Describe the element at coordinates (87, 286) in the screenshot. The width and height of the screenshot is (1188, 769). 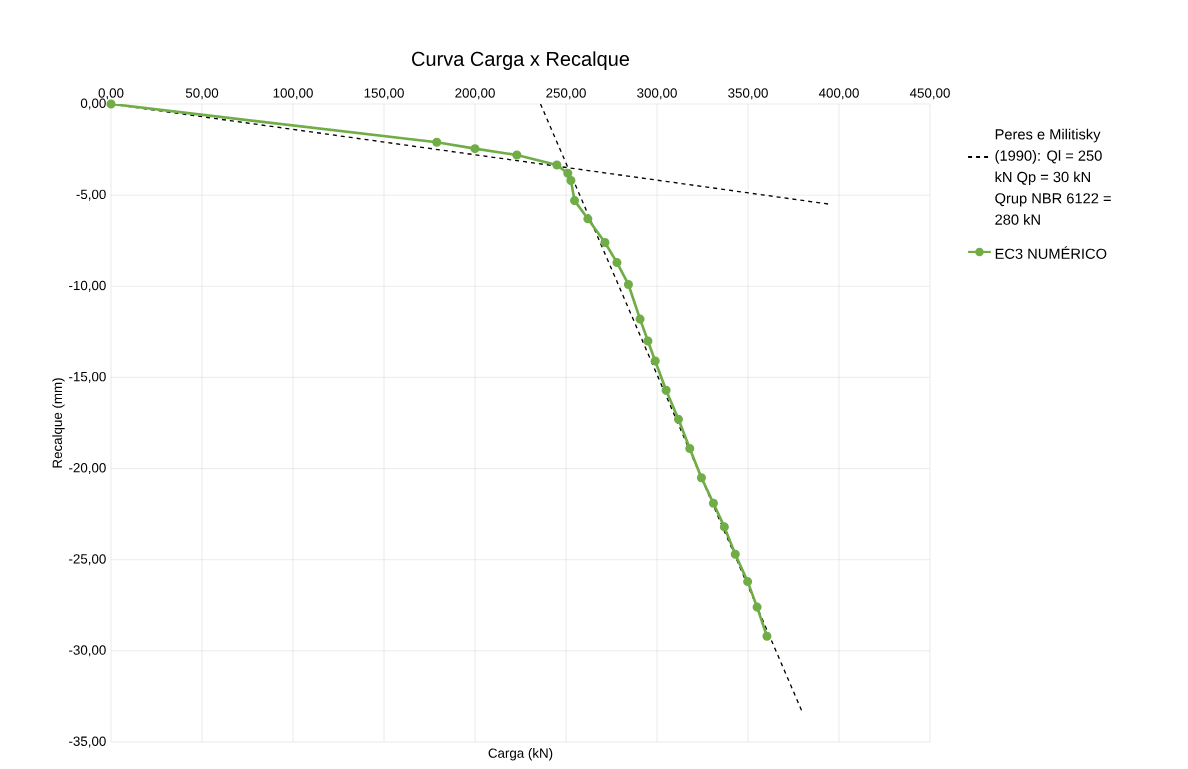
I see `y-tick-label: -10,00` at that location.